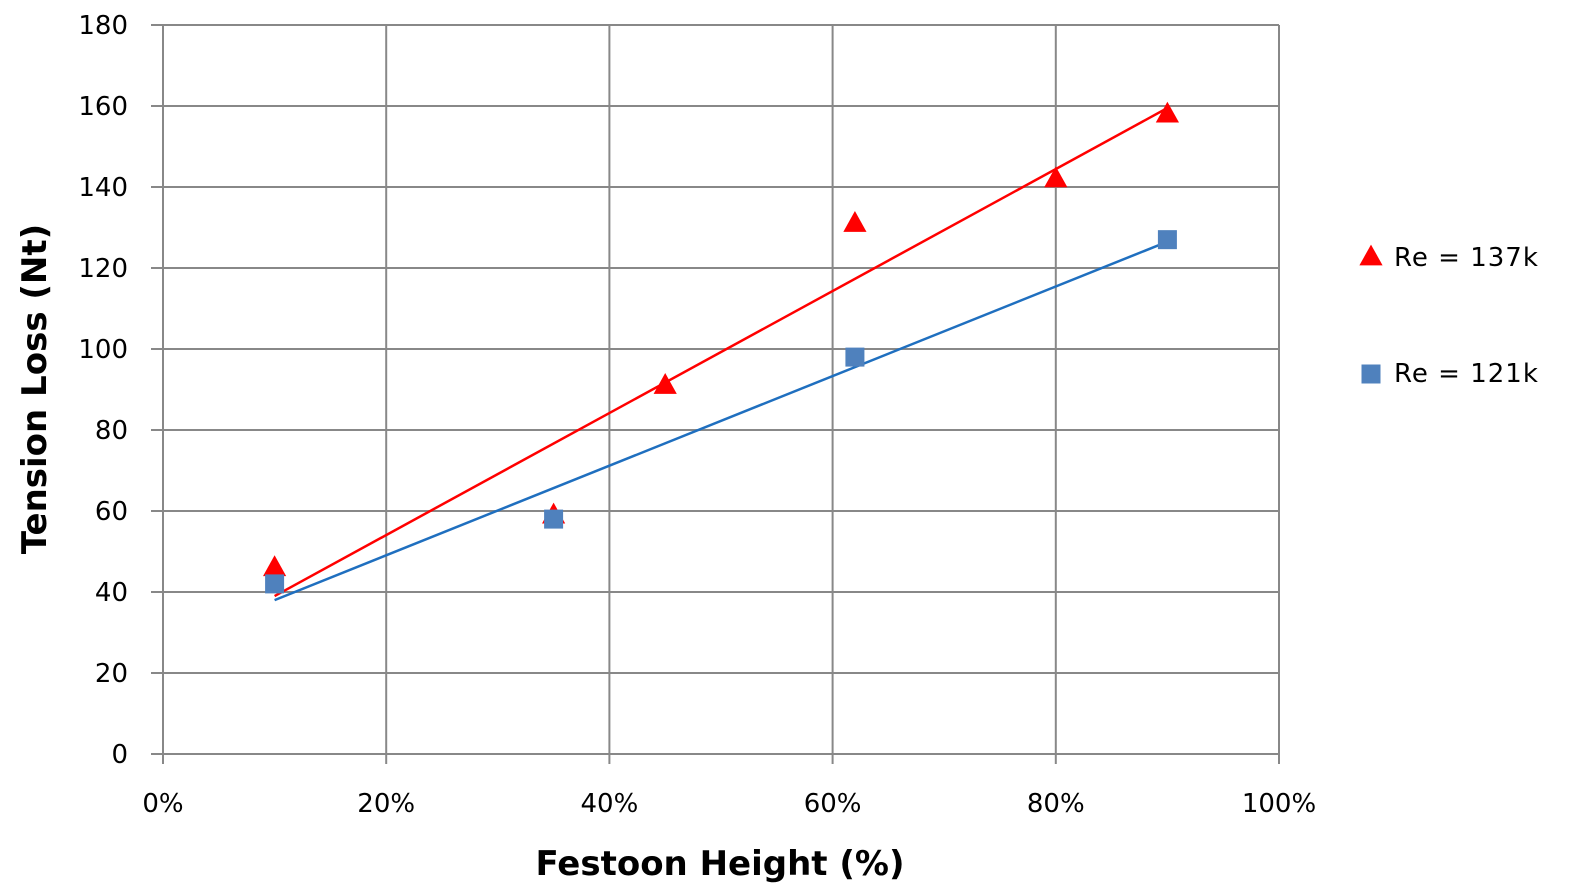 Image resolution: width=1584 pixels, height=894 pixels. What do you see at coordinates (610, 804) in the screenshot?
I see `x-tick-label: 40%` at bounding box center [610, 804].